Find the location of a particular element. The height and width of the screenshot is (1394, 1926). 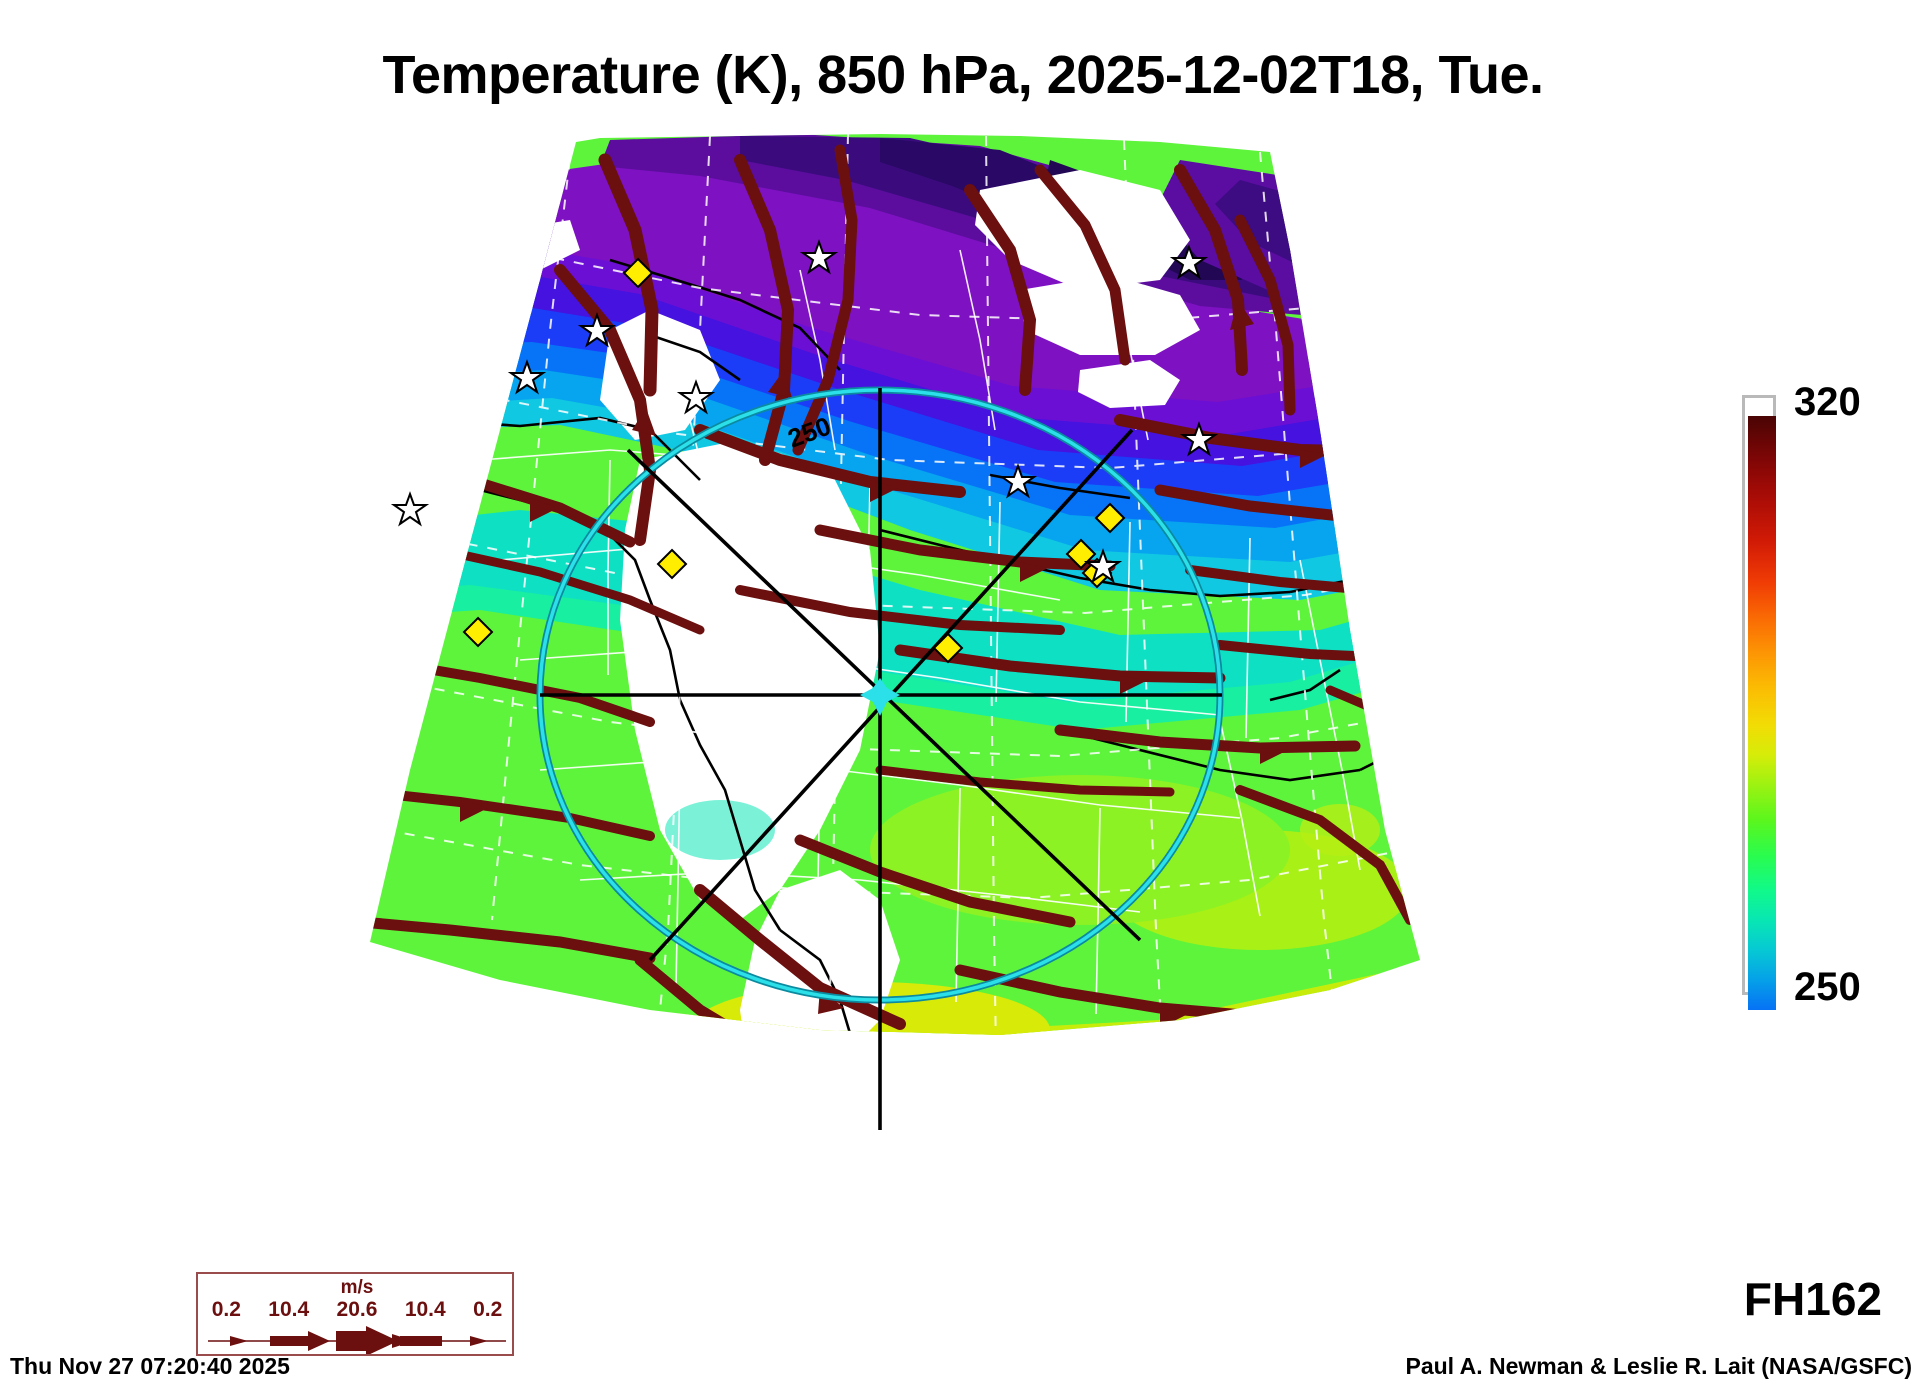

colorbar: 320 250 is located at coordinates (1832, 695).